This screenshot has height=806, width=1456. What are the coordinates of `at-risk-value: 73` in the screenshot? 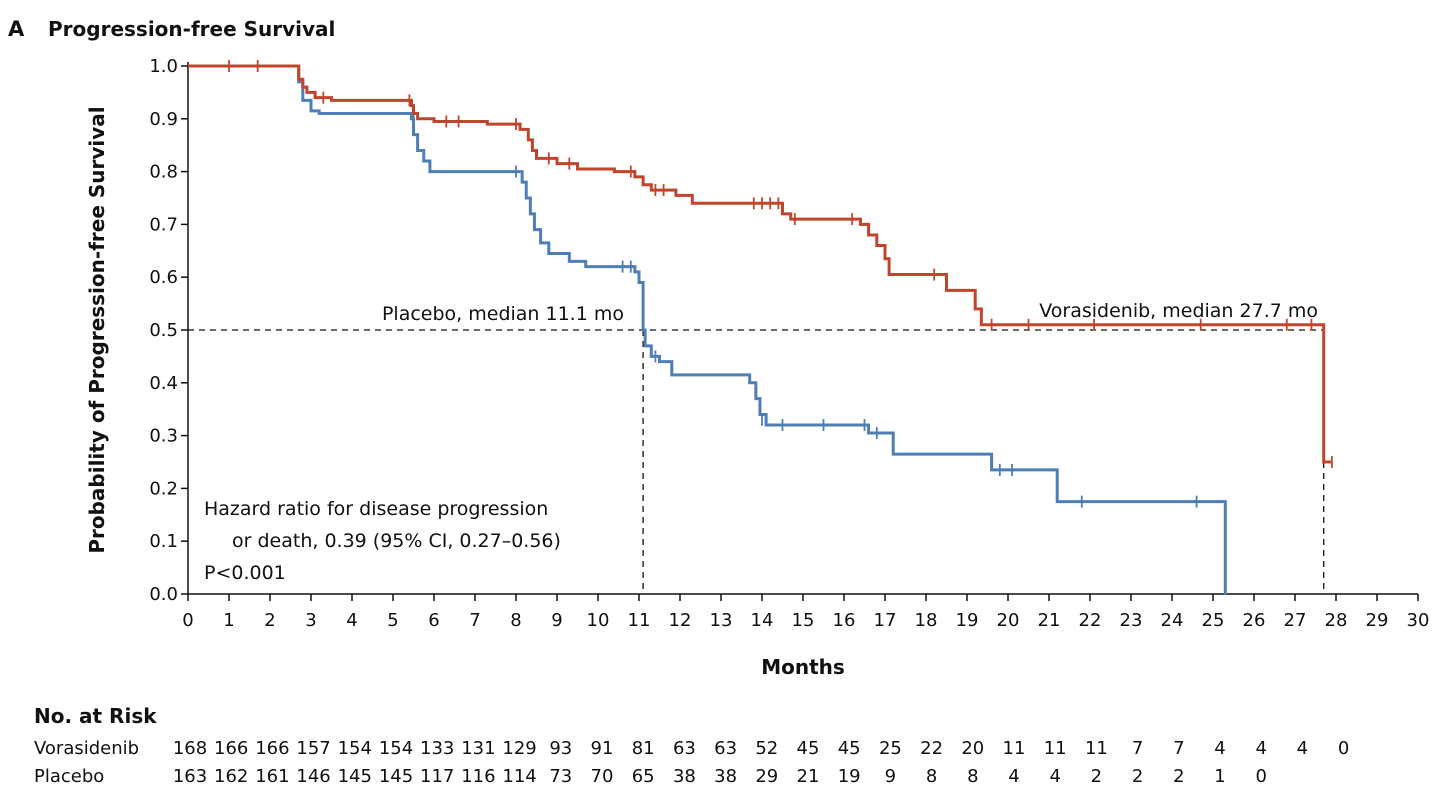 It's located at (560, 776).